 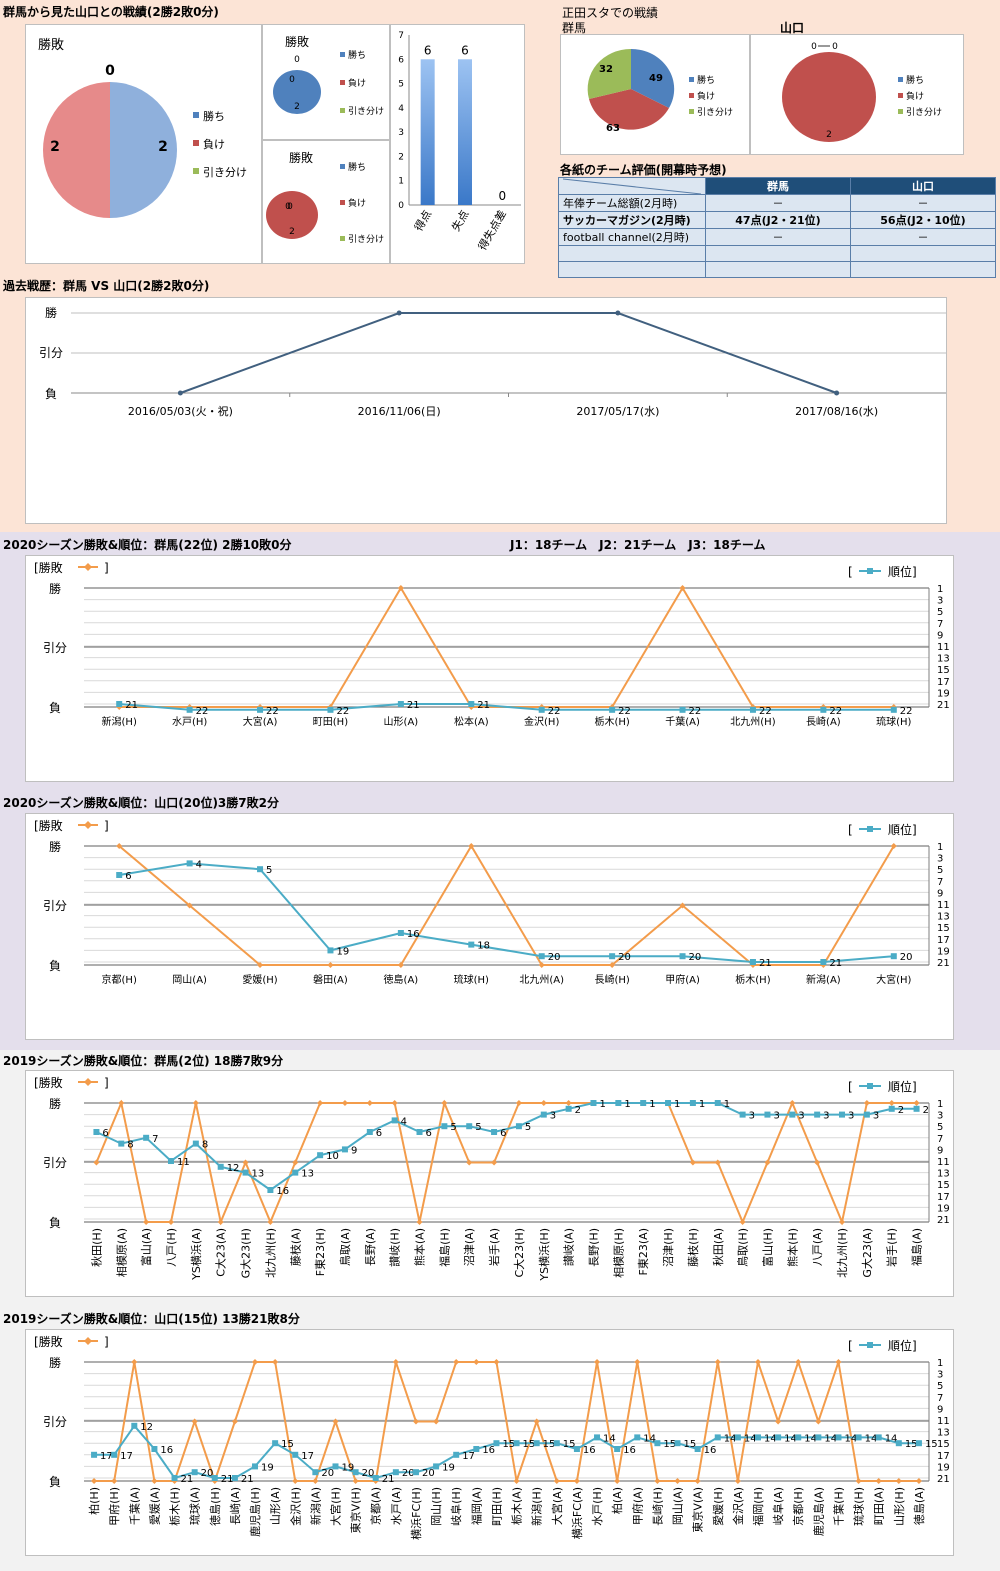 I want to click on goals-y-tick: 4, so click(x=401, y=109).